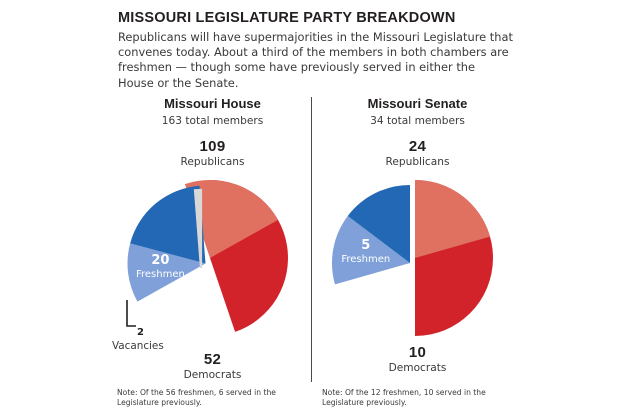 The image size is (620, 414). I want to click on senate-democrats-count: 10, so click(417, 352).